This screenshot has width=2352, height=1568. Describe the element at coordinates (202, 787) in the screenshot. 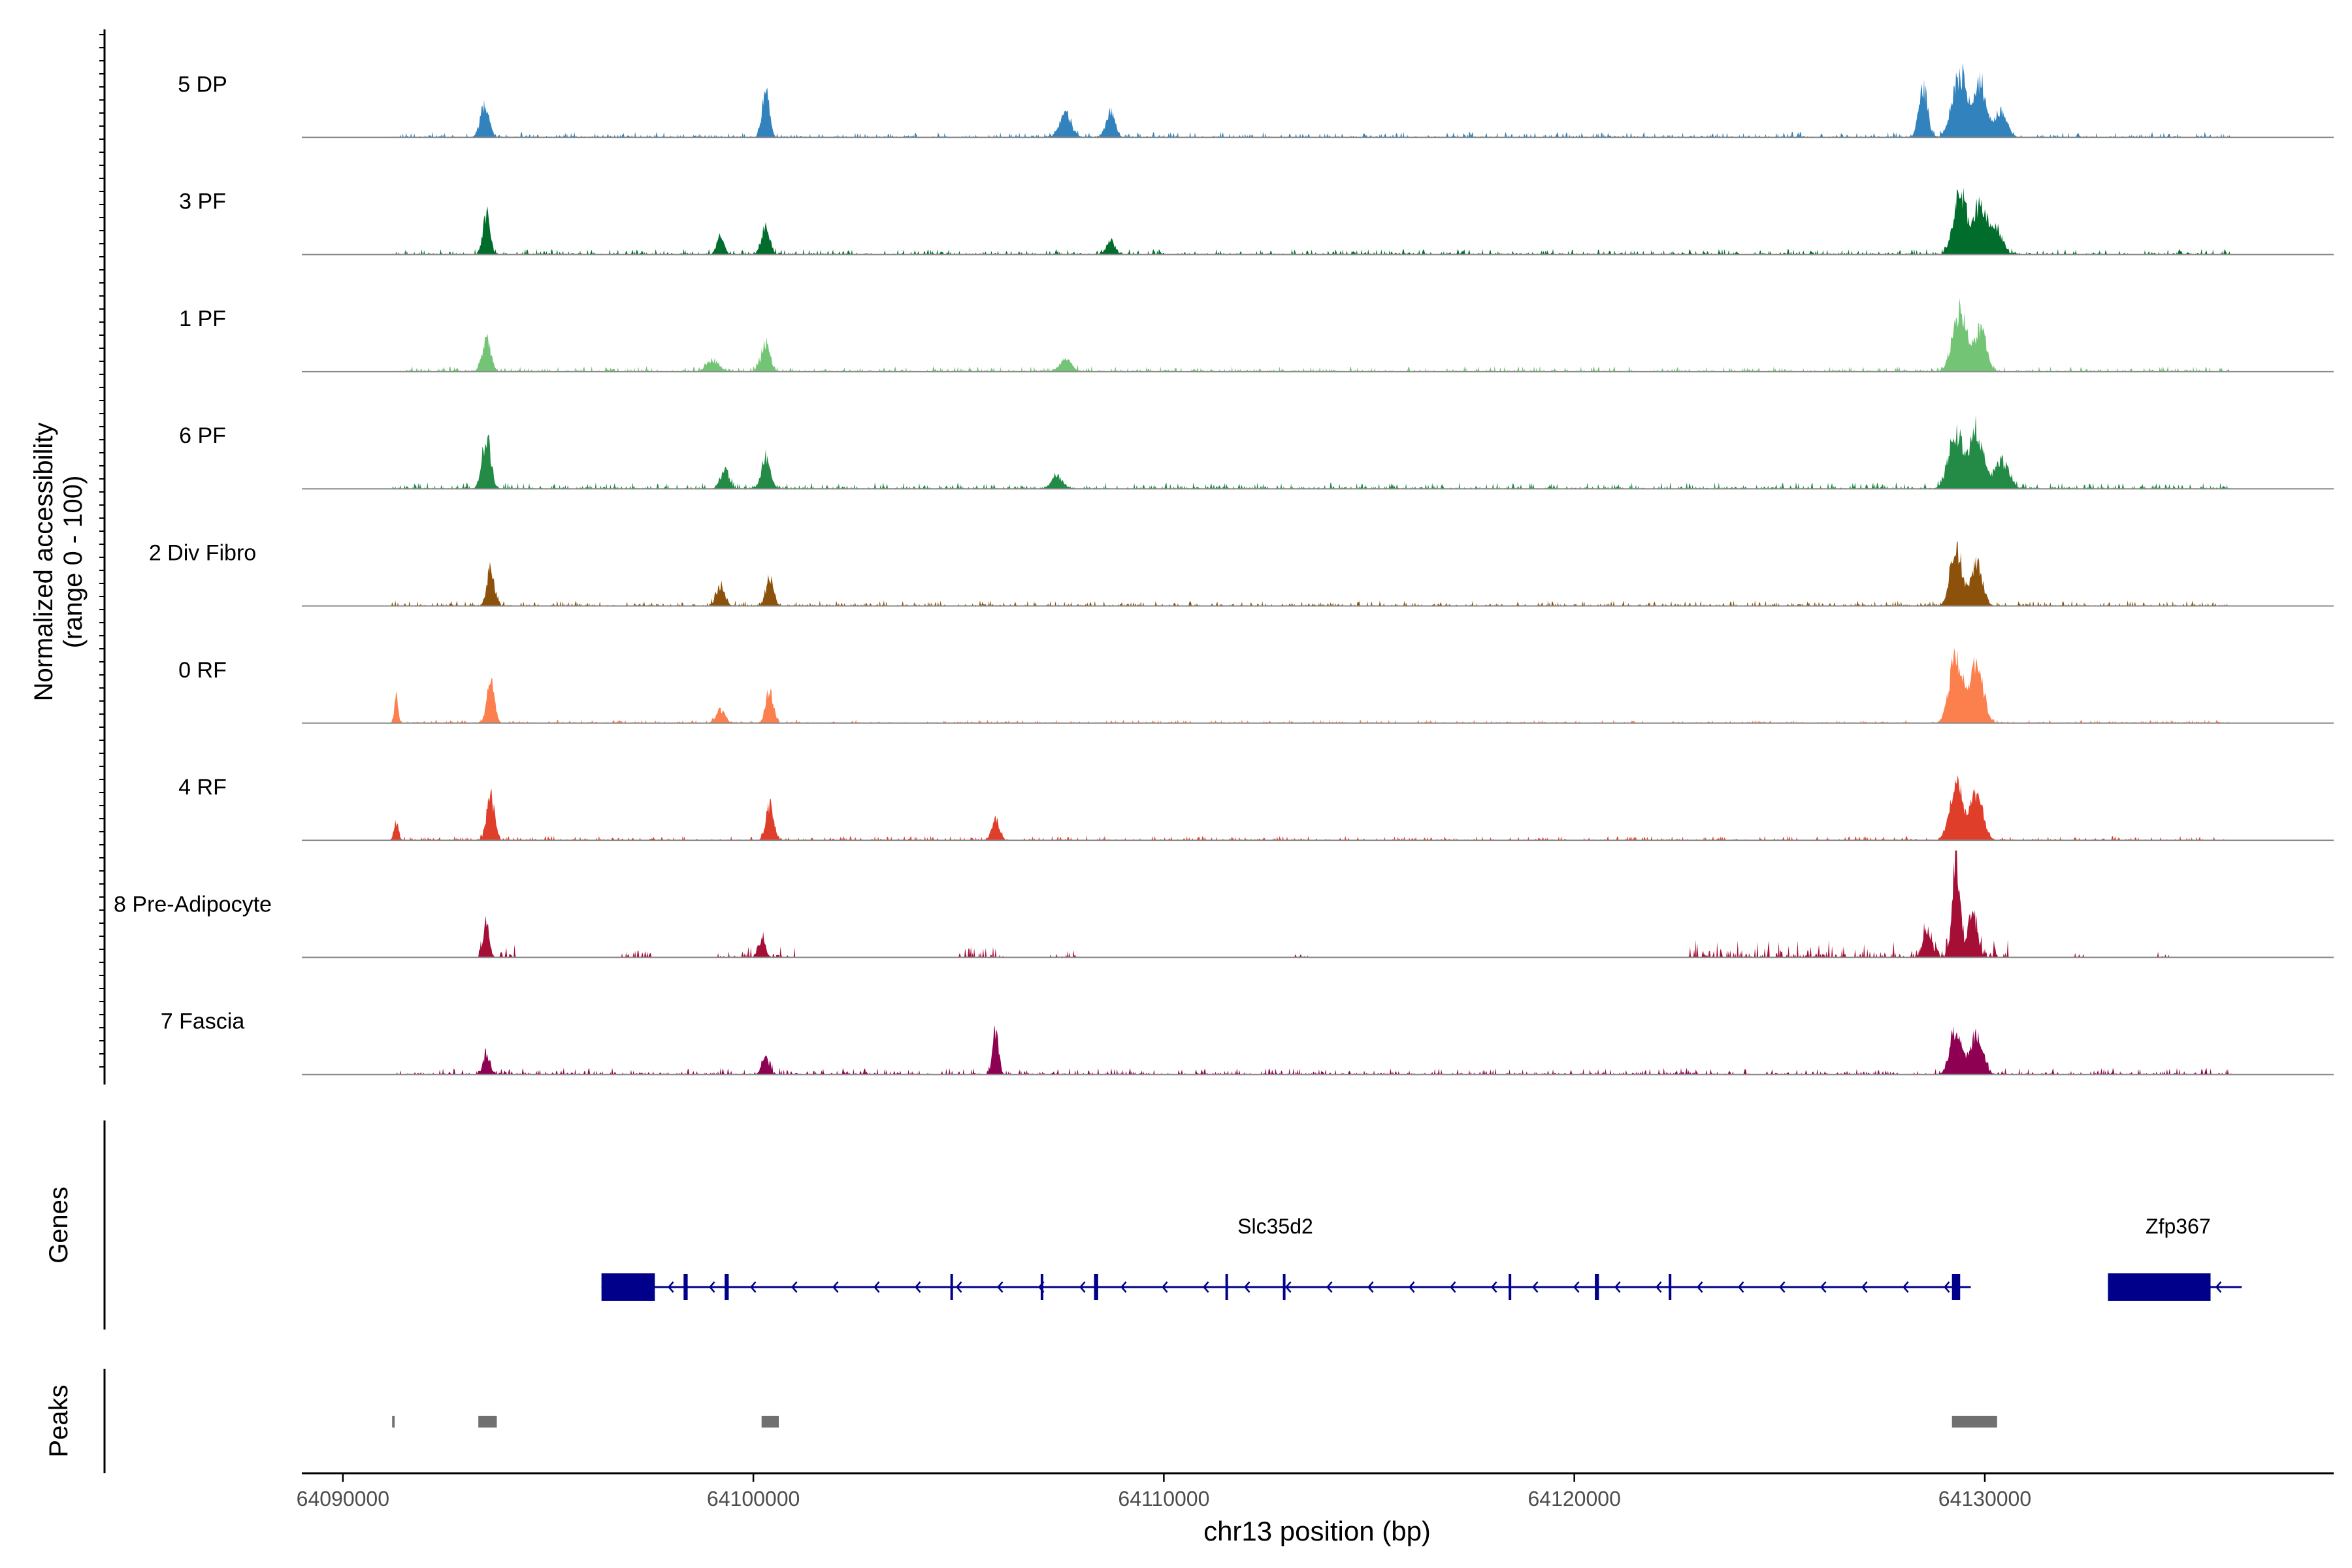

I see `track-label: 4 RF` at that location.